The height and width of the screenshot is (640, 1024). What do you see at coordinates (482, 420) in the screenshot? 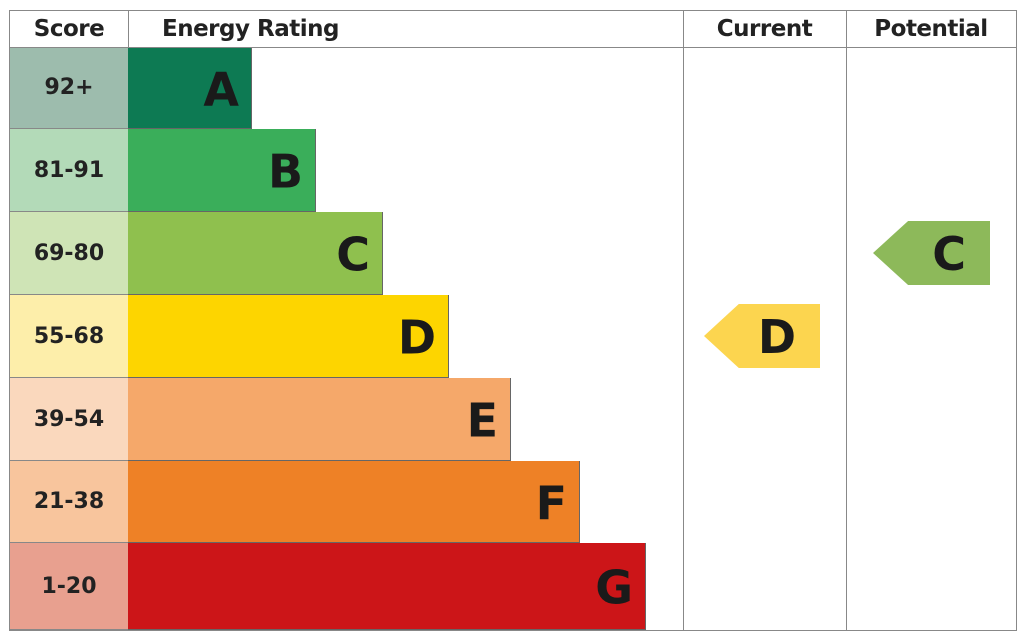
I see `rating-letter: E` at bounding box center [482, 420].